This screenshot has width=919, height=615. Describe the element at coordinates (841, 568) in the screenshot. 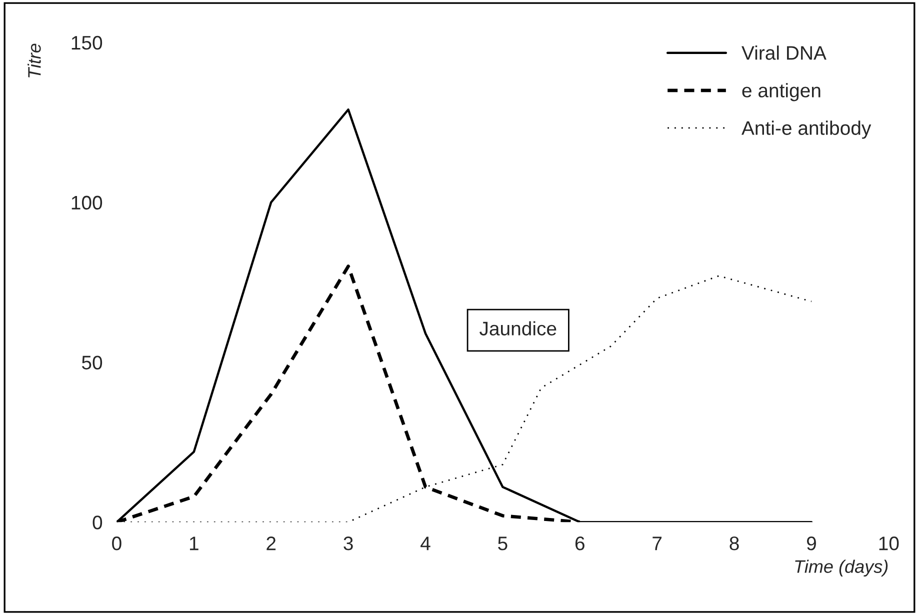

I see `x-axis-title: Time (days)` at that location.